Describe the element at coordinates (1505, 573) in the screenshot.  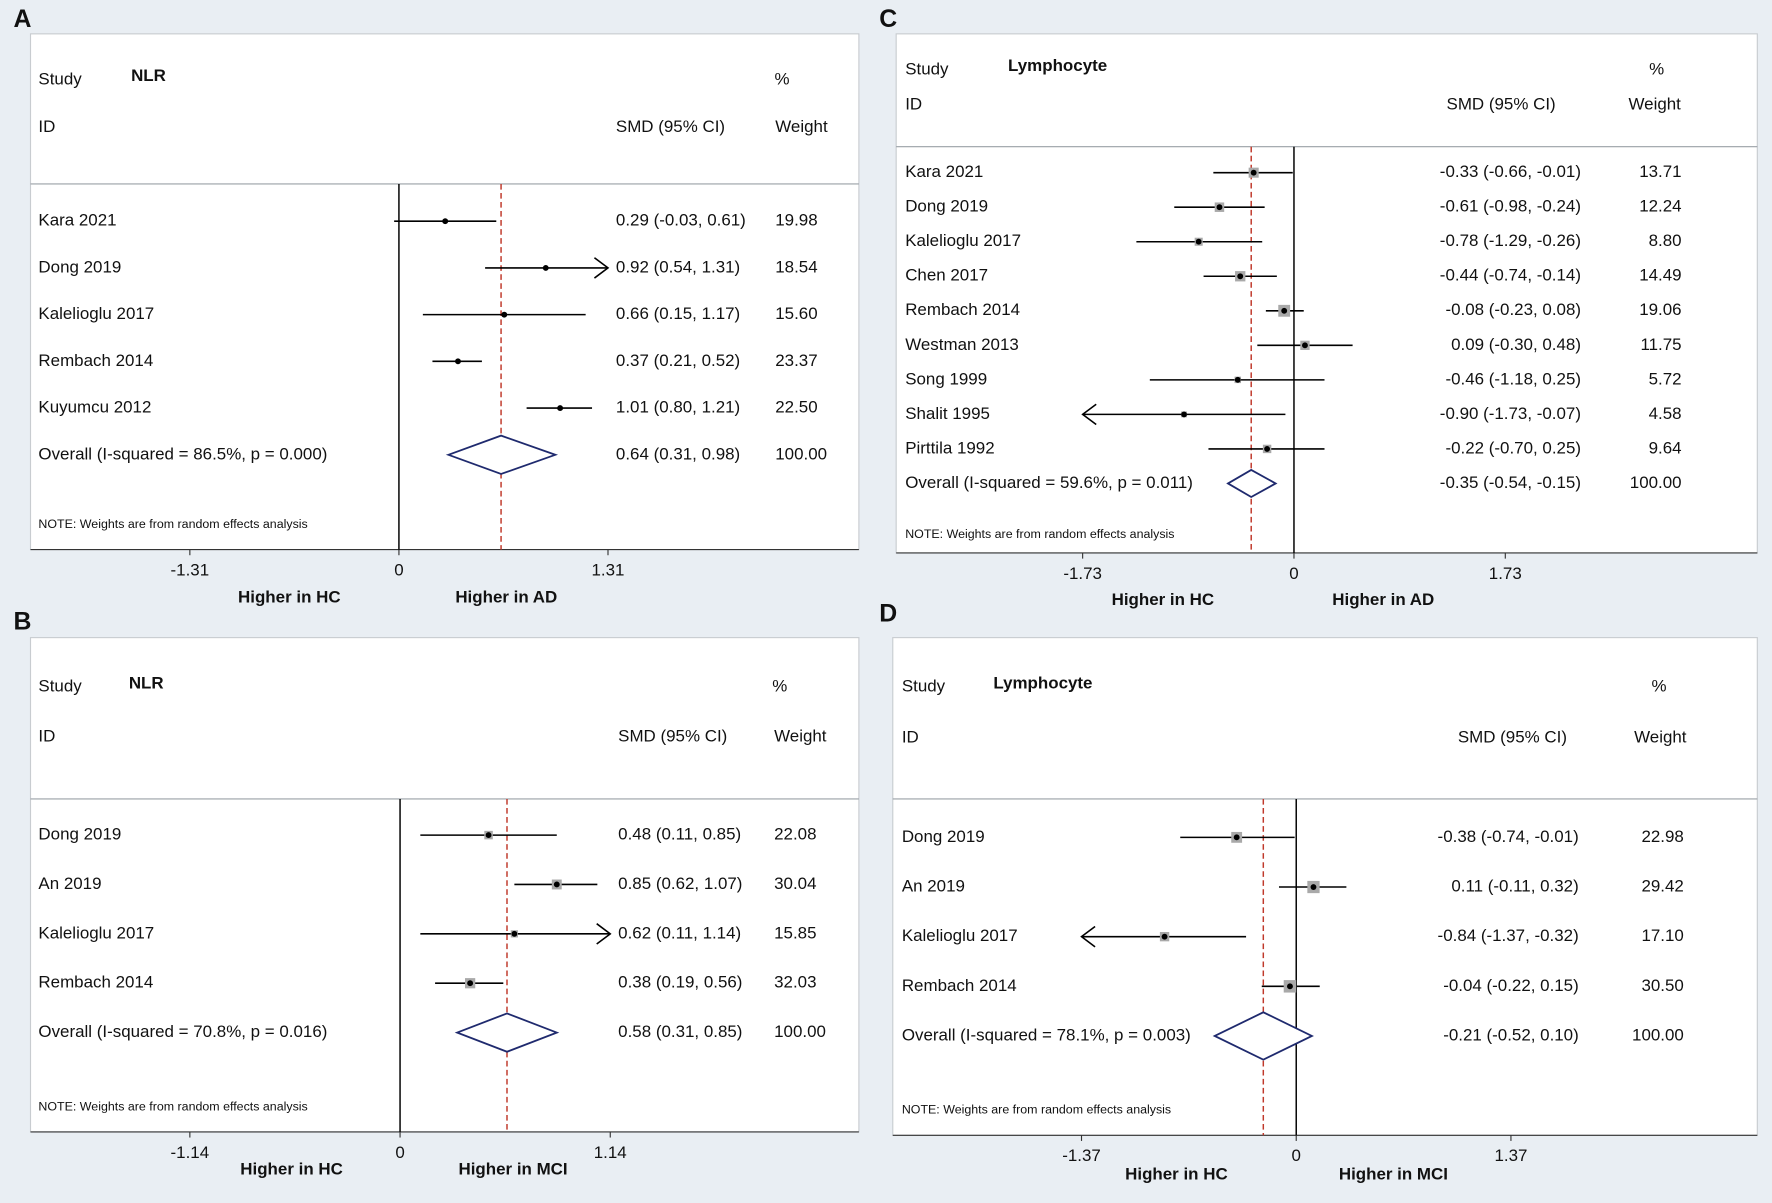
I see `x-tick-label: 1.73` at that location.